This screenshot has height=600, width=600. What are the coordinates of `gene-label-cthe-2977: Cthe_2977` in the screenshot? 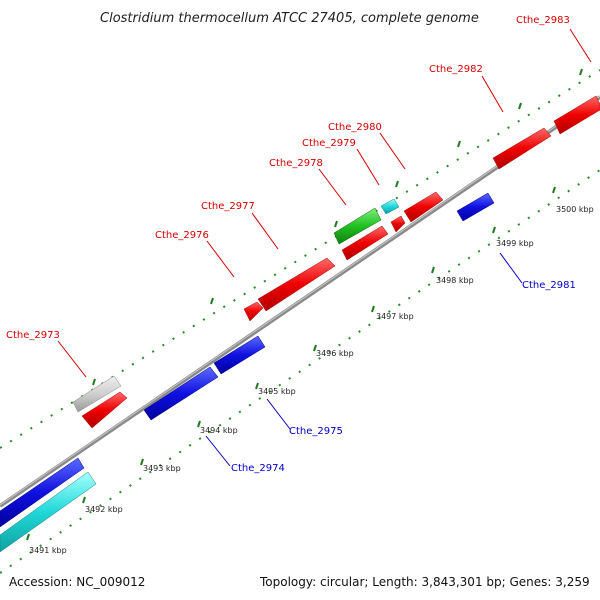 It's located at (228, 206).